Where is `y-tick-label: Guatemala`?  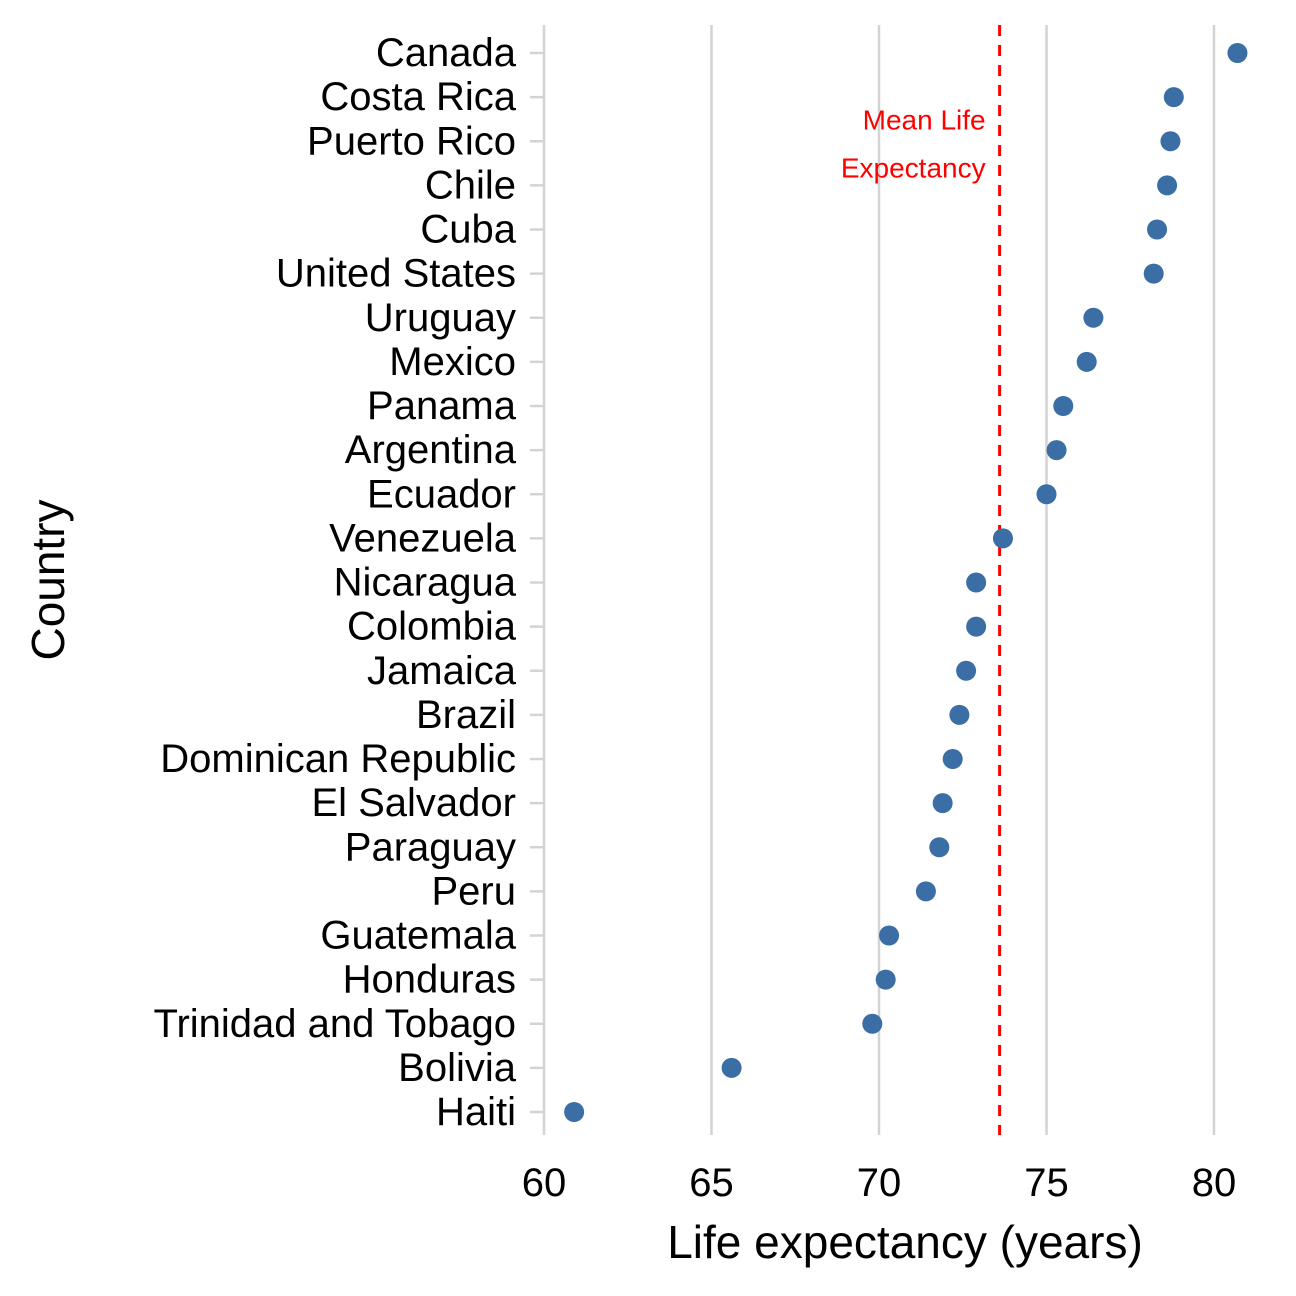 y-tick-label: Guatemala is located at coordinates (418, 936).